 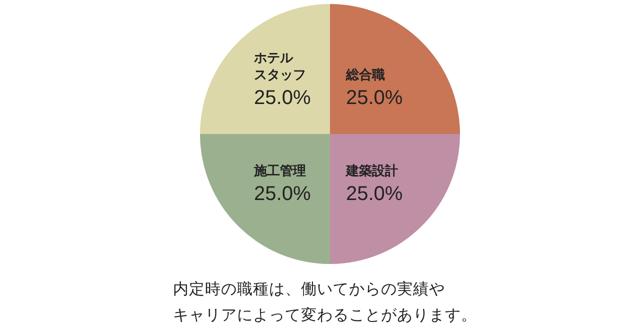 What do you see at coordinates (364, 75) in the screenshot?
I see `slice-label: 総合職` at bounding box center [364, 75].